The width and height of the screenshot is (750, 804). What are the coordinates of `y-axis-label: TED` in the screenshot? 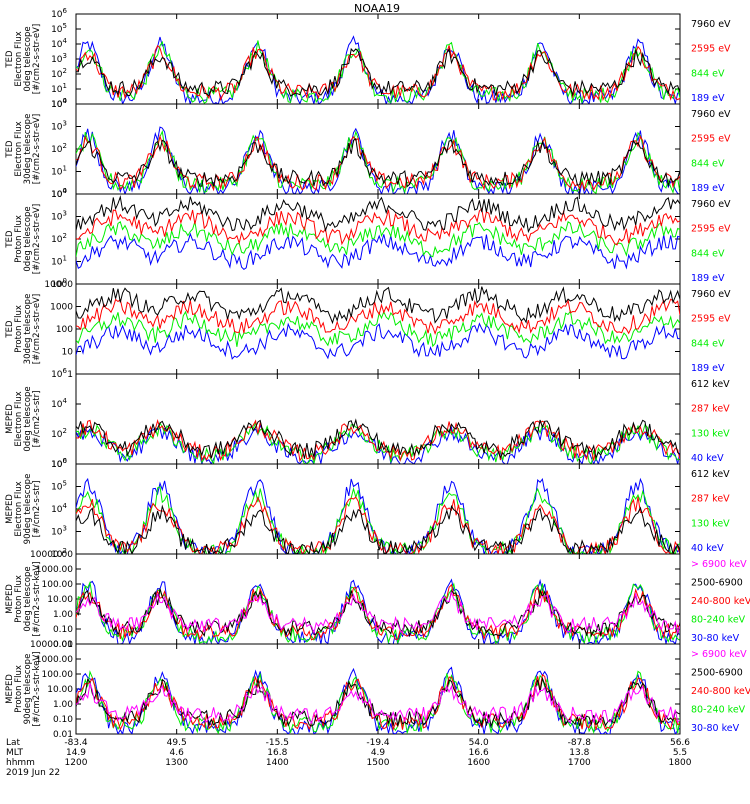 It's located at (10, 329).